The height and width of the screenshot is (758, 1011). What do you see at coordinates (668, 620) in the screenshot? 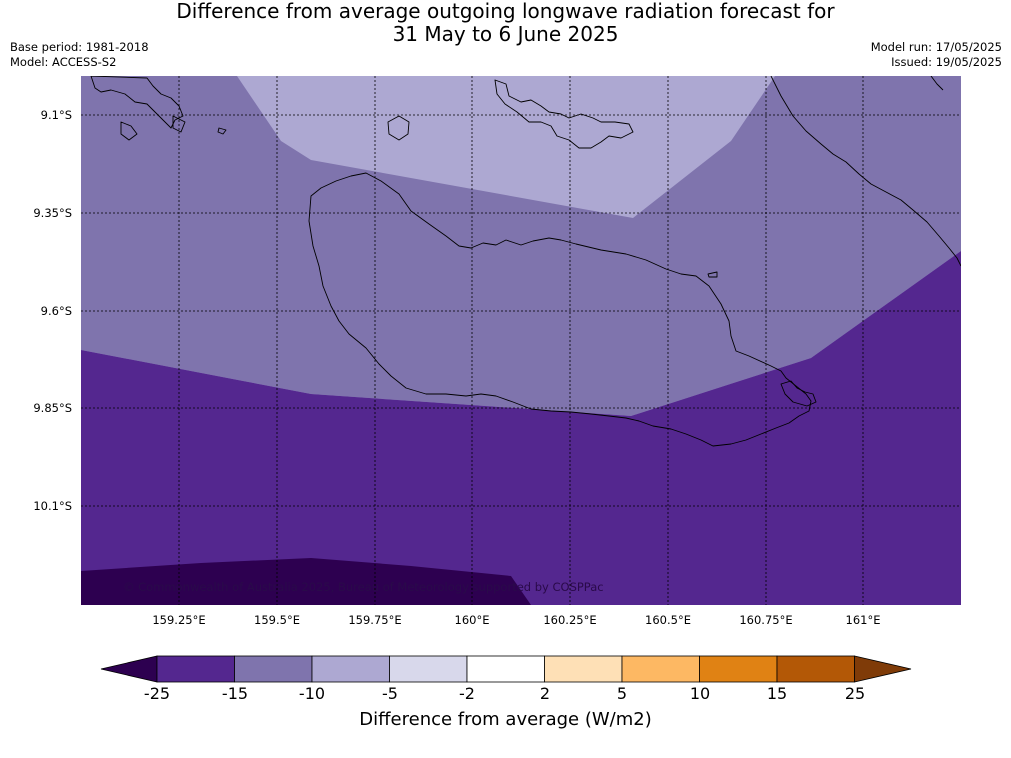
I see `lon-label-5: 160.5°E` at bounding box center [668, 620].